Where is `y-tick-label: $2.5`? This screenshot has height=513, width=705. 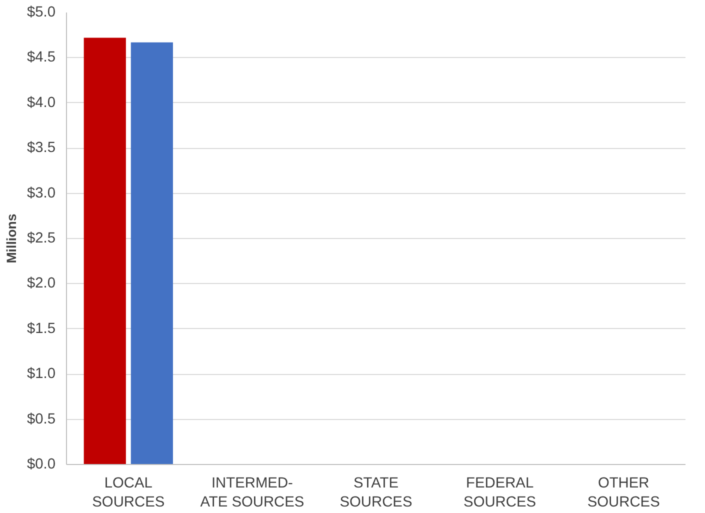
y-tick-label: $2.5 is located at coordinates (41, 238).